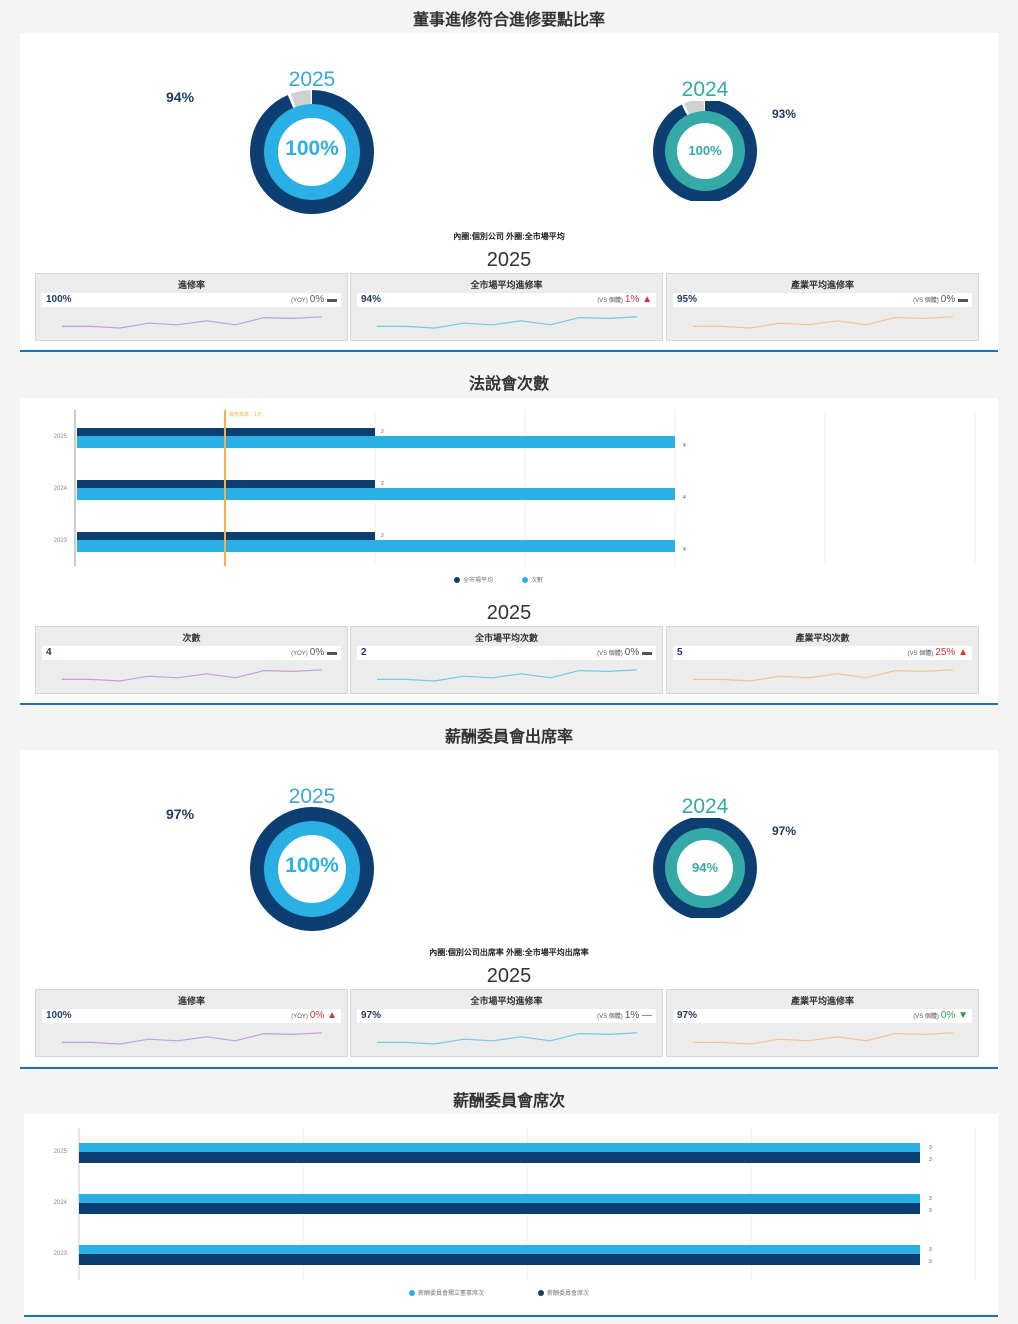  What do you see at coordinates (191, 638) in the screenshot?
I see `card-title: 次數` at bounding box center [191, 638].